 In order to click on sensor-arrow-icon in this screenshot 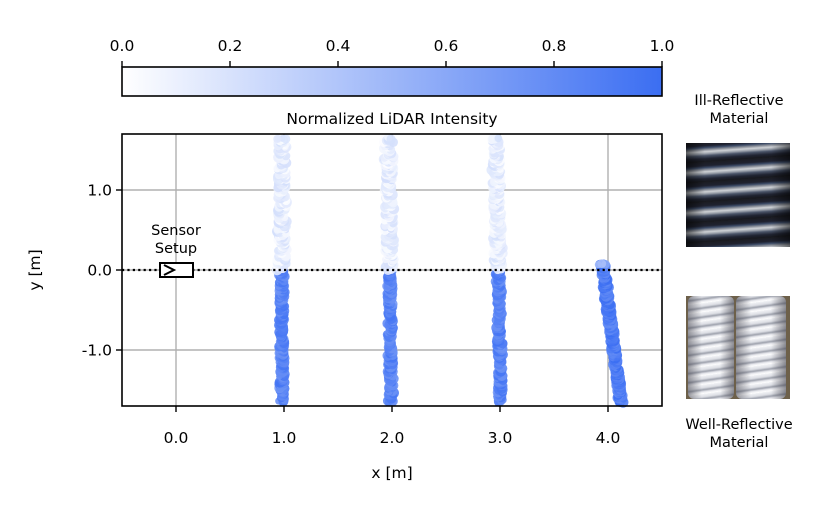, I will do `click(170, 270)`.